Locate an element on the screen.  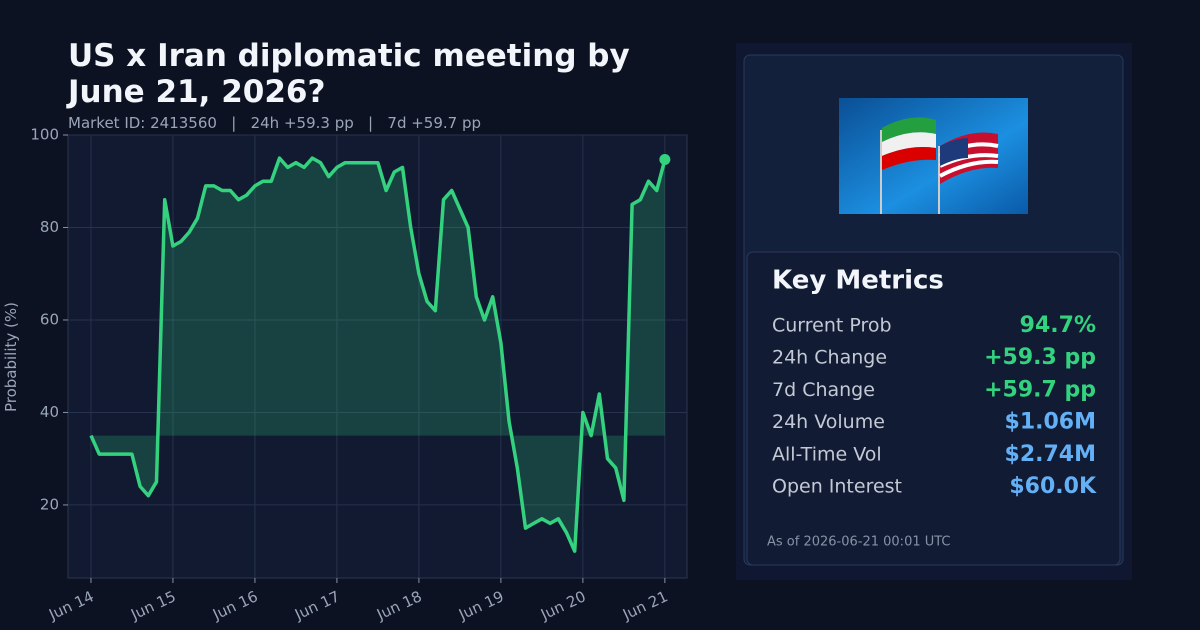
metric-label: 24h Change is located at coordinates (829, 358).